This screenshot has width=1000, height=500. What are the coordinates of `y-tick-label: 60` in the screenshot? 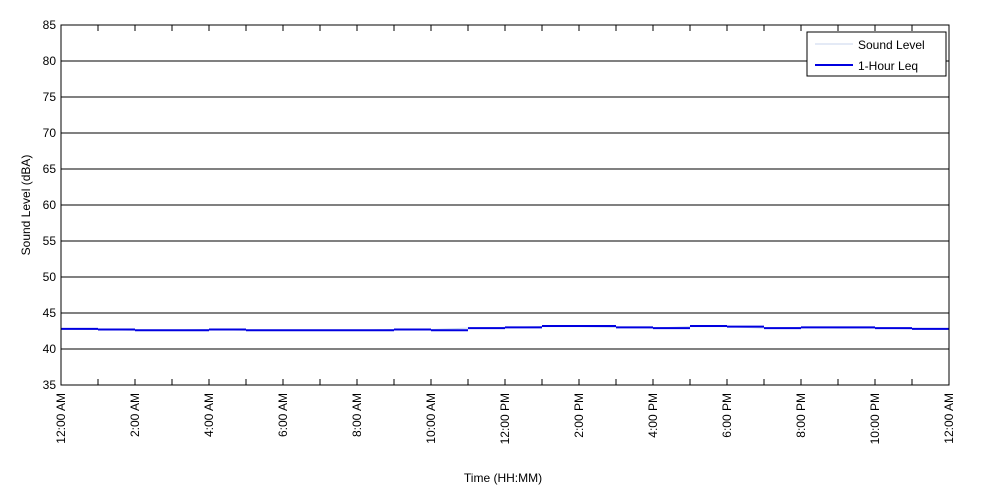 It's located at (50, 205).